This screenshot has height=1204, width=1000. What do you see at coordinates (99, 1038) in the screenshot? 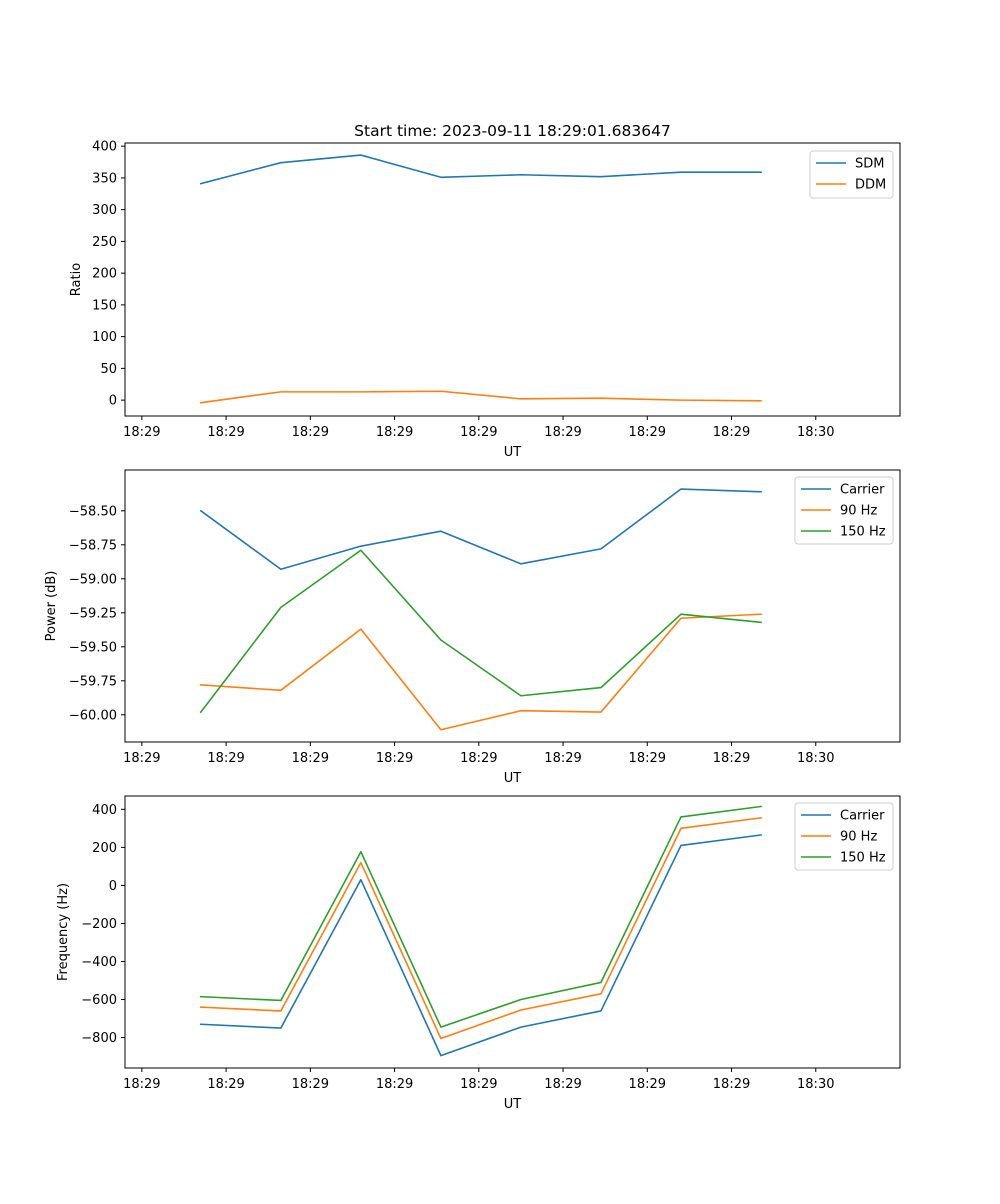
I see `y-tick-label: −800` at bounding box center [99, 1038].